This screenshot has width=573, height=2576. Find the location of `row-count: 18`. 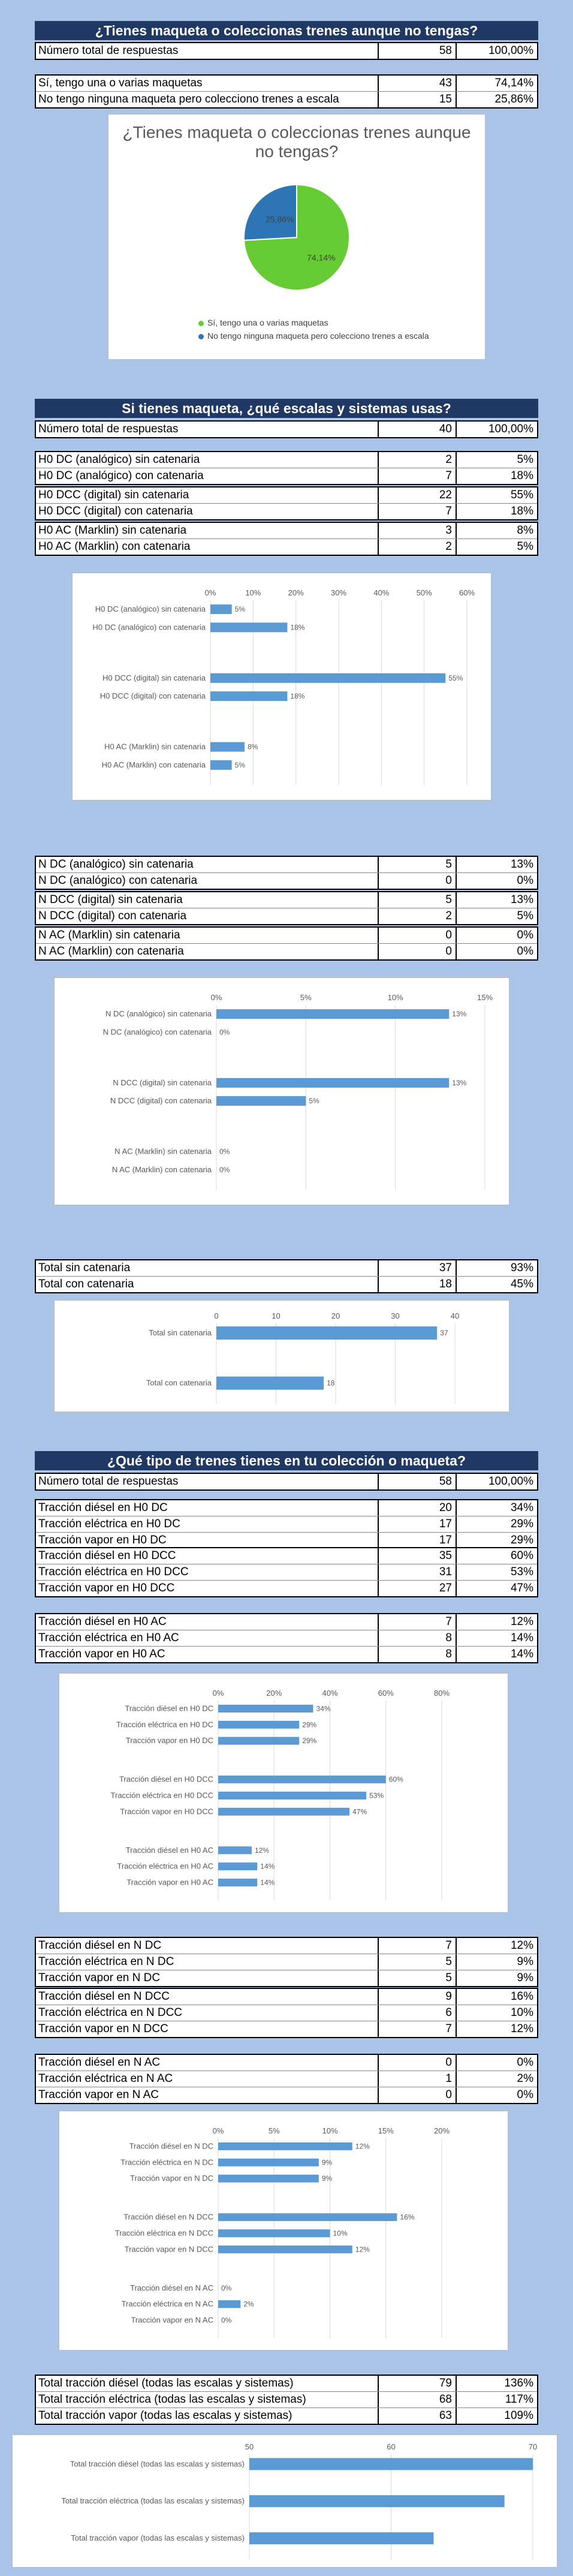

row-count: 18 is located at coordinates (418, 1285).